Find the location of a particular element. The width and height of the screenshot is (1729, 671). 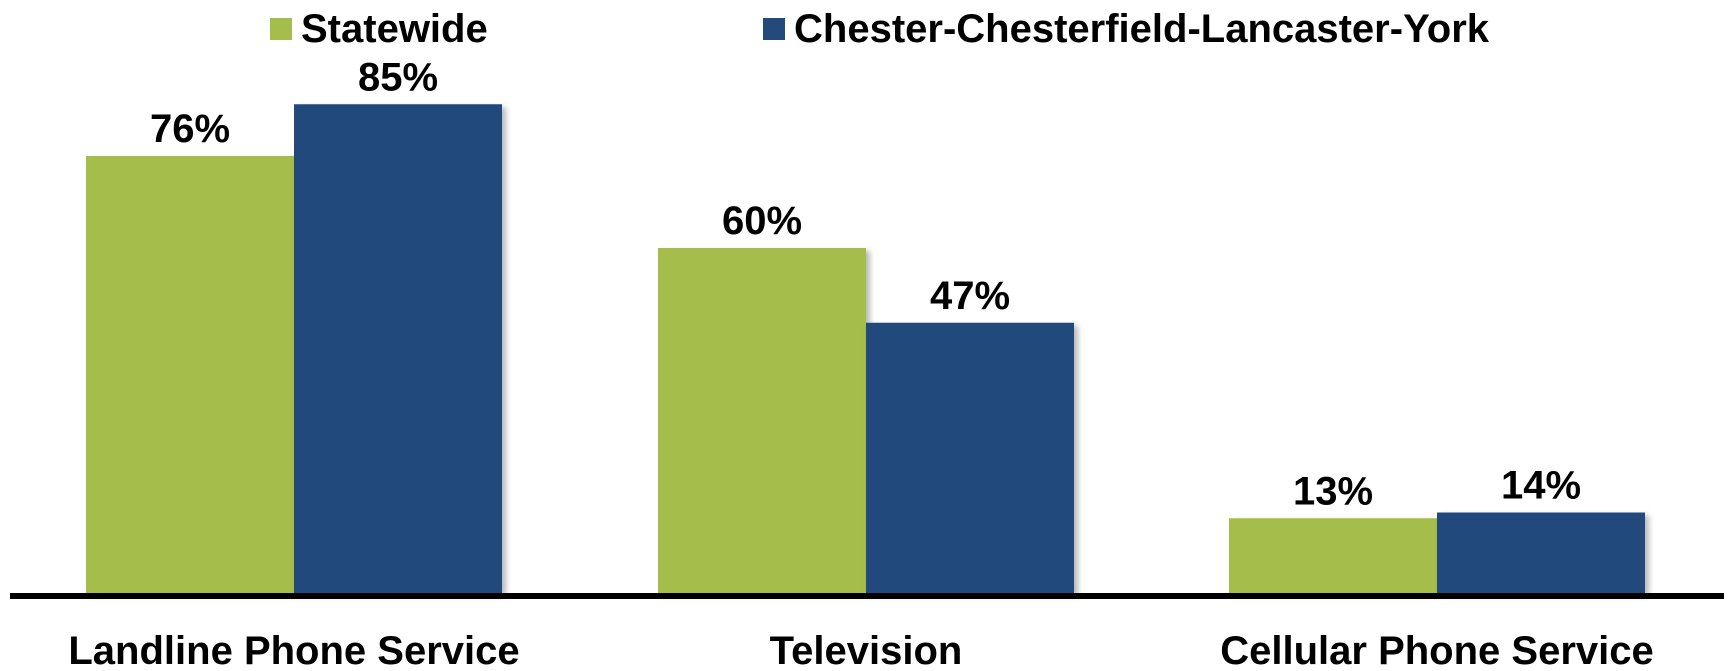

value-label-chester-chesterfield-lancaster-york-television: 47% is located at coordinates (970, 296).